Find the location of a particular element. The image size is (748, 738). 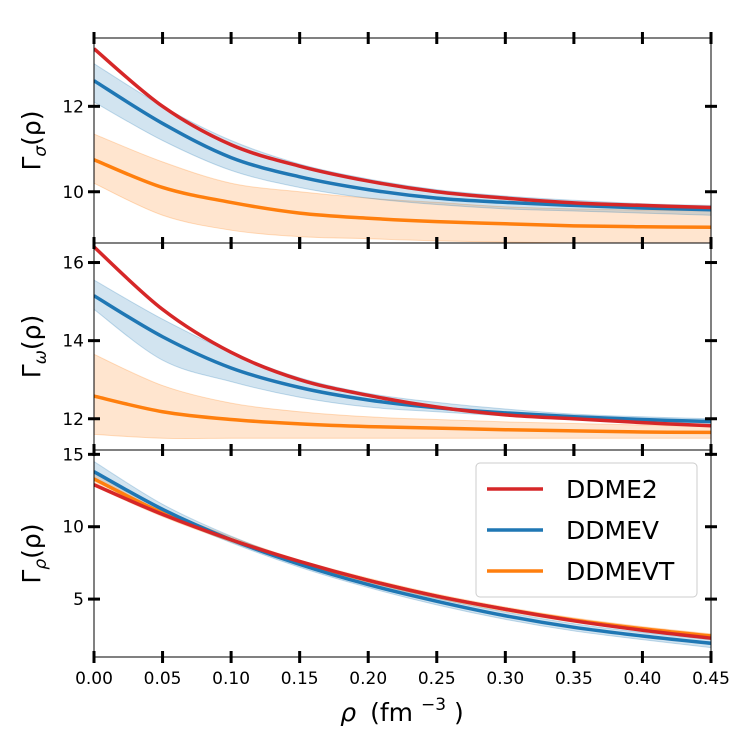

legend-box is located at coordinates (586, 530).